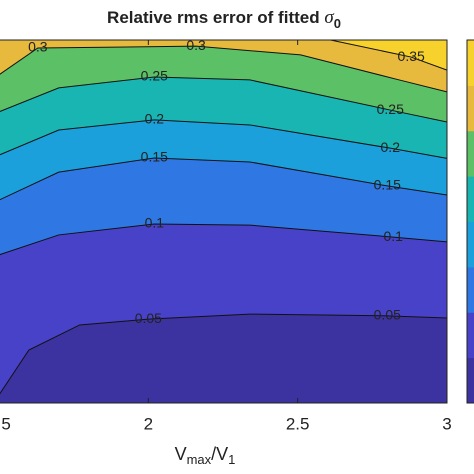 The image size is (474, 474). What do you see at coordinates (298, 423) in the screenshot?
I see `x-tick-label: 2.5` at bounding box center [298, 423].